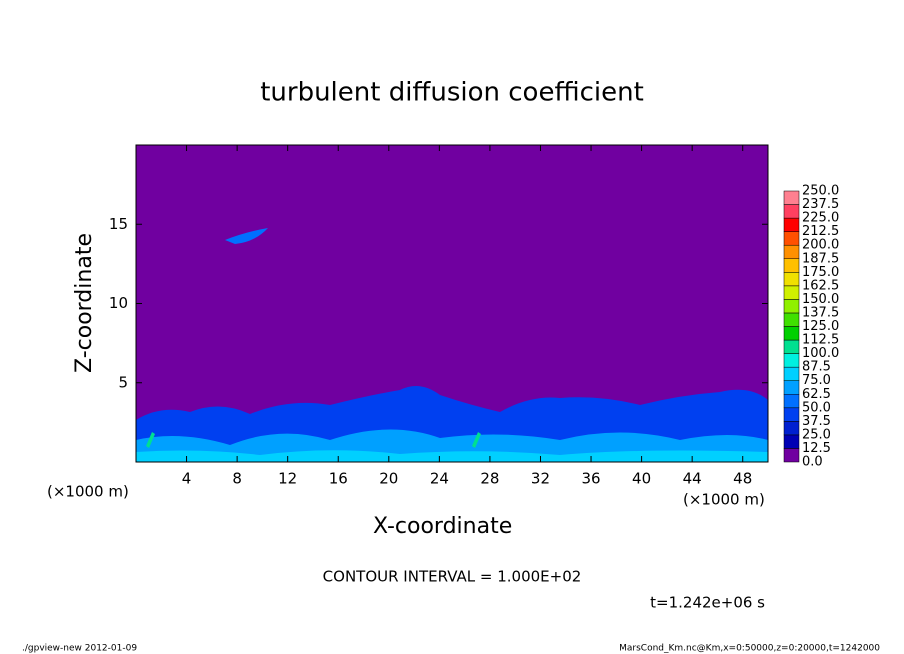  Describe the element at coordinates (820, 312) in the screenshot. I see `colorbar-label: 137.5` at that location.